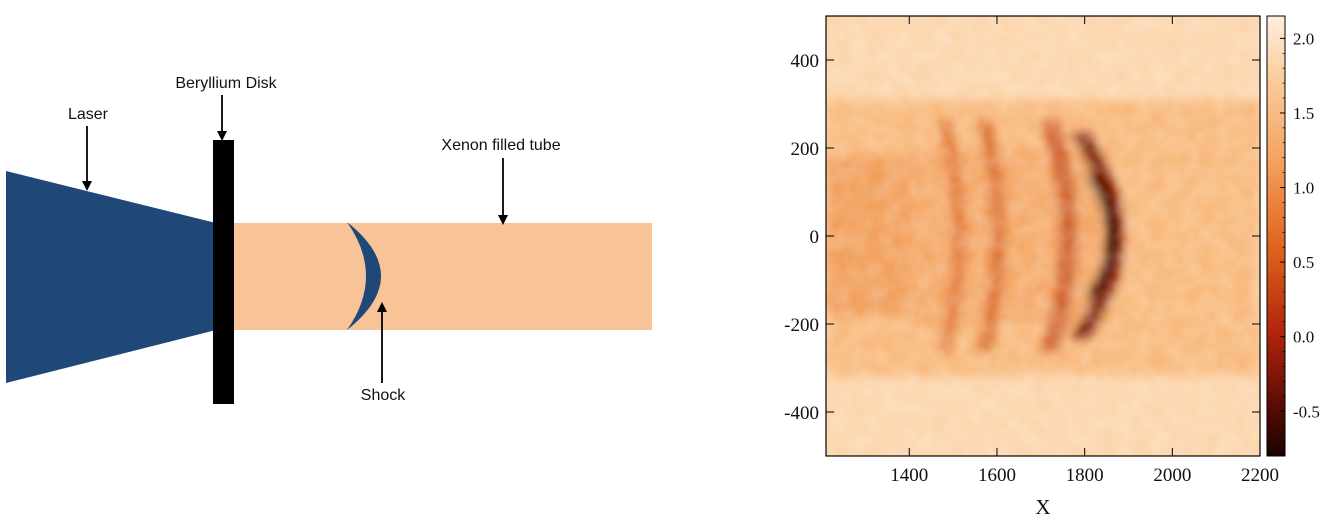 The height and width of the screenshot is (526, 1324). Describe the element at coordinates (1172, 475) in the screenshot. I see `x-tick-label: 2000` at that location.